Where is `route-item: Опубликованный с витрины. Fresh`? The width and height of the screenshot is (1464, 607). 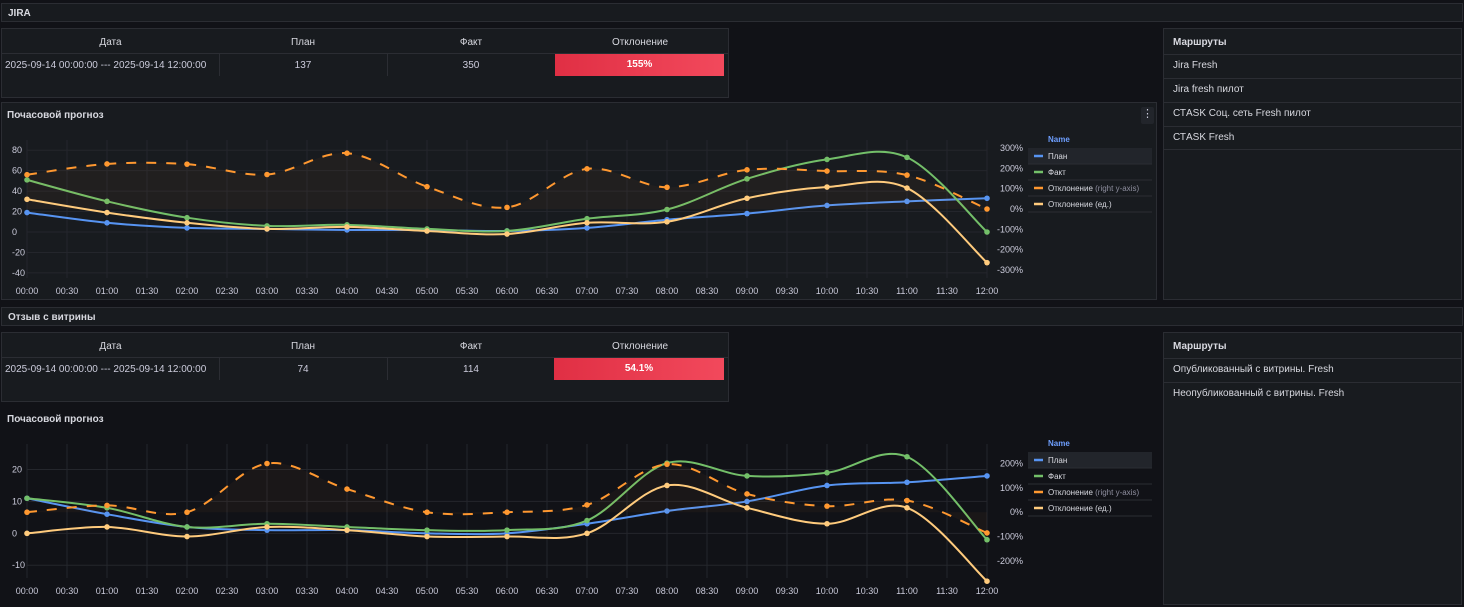 route-item: Опубликованный с витрины. Fresh is located at coordinates (1312, 370).